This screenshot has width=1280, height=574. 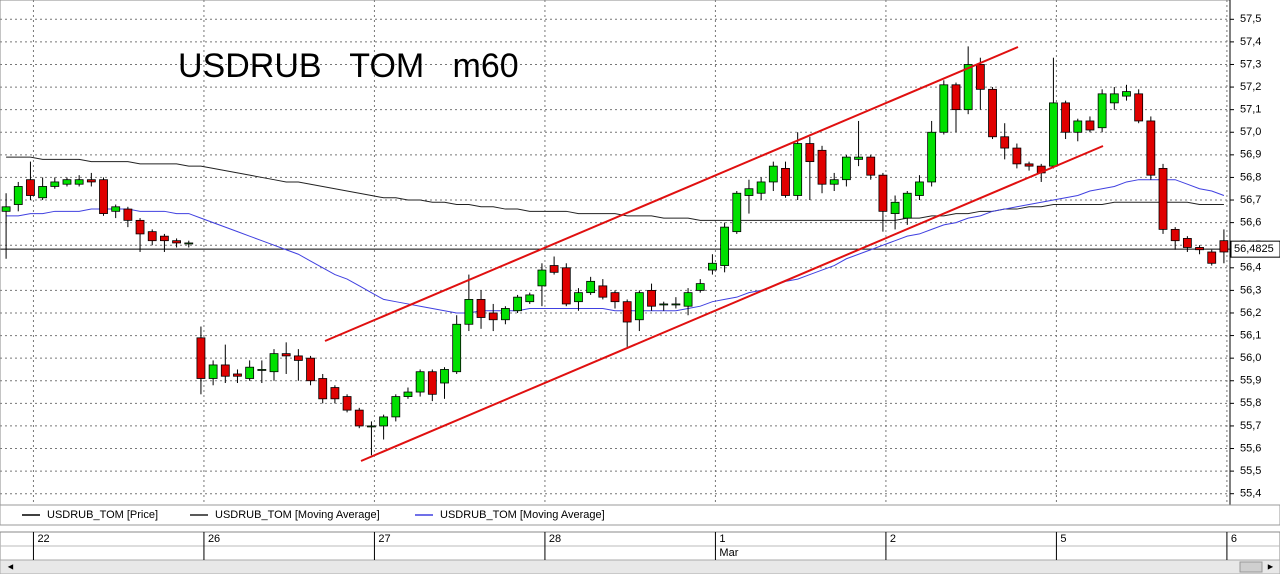 I want to click on y-tick-label: 57,3, so click(x=1250, y=64).